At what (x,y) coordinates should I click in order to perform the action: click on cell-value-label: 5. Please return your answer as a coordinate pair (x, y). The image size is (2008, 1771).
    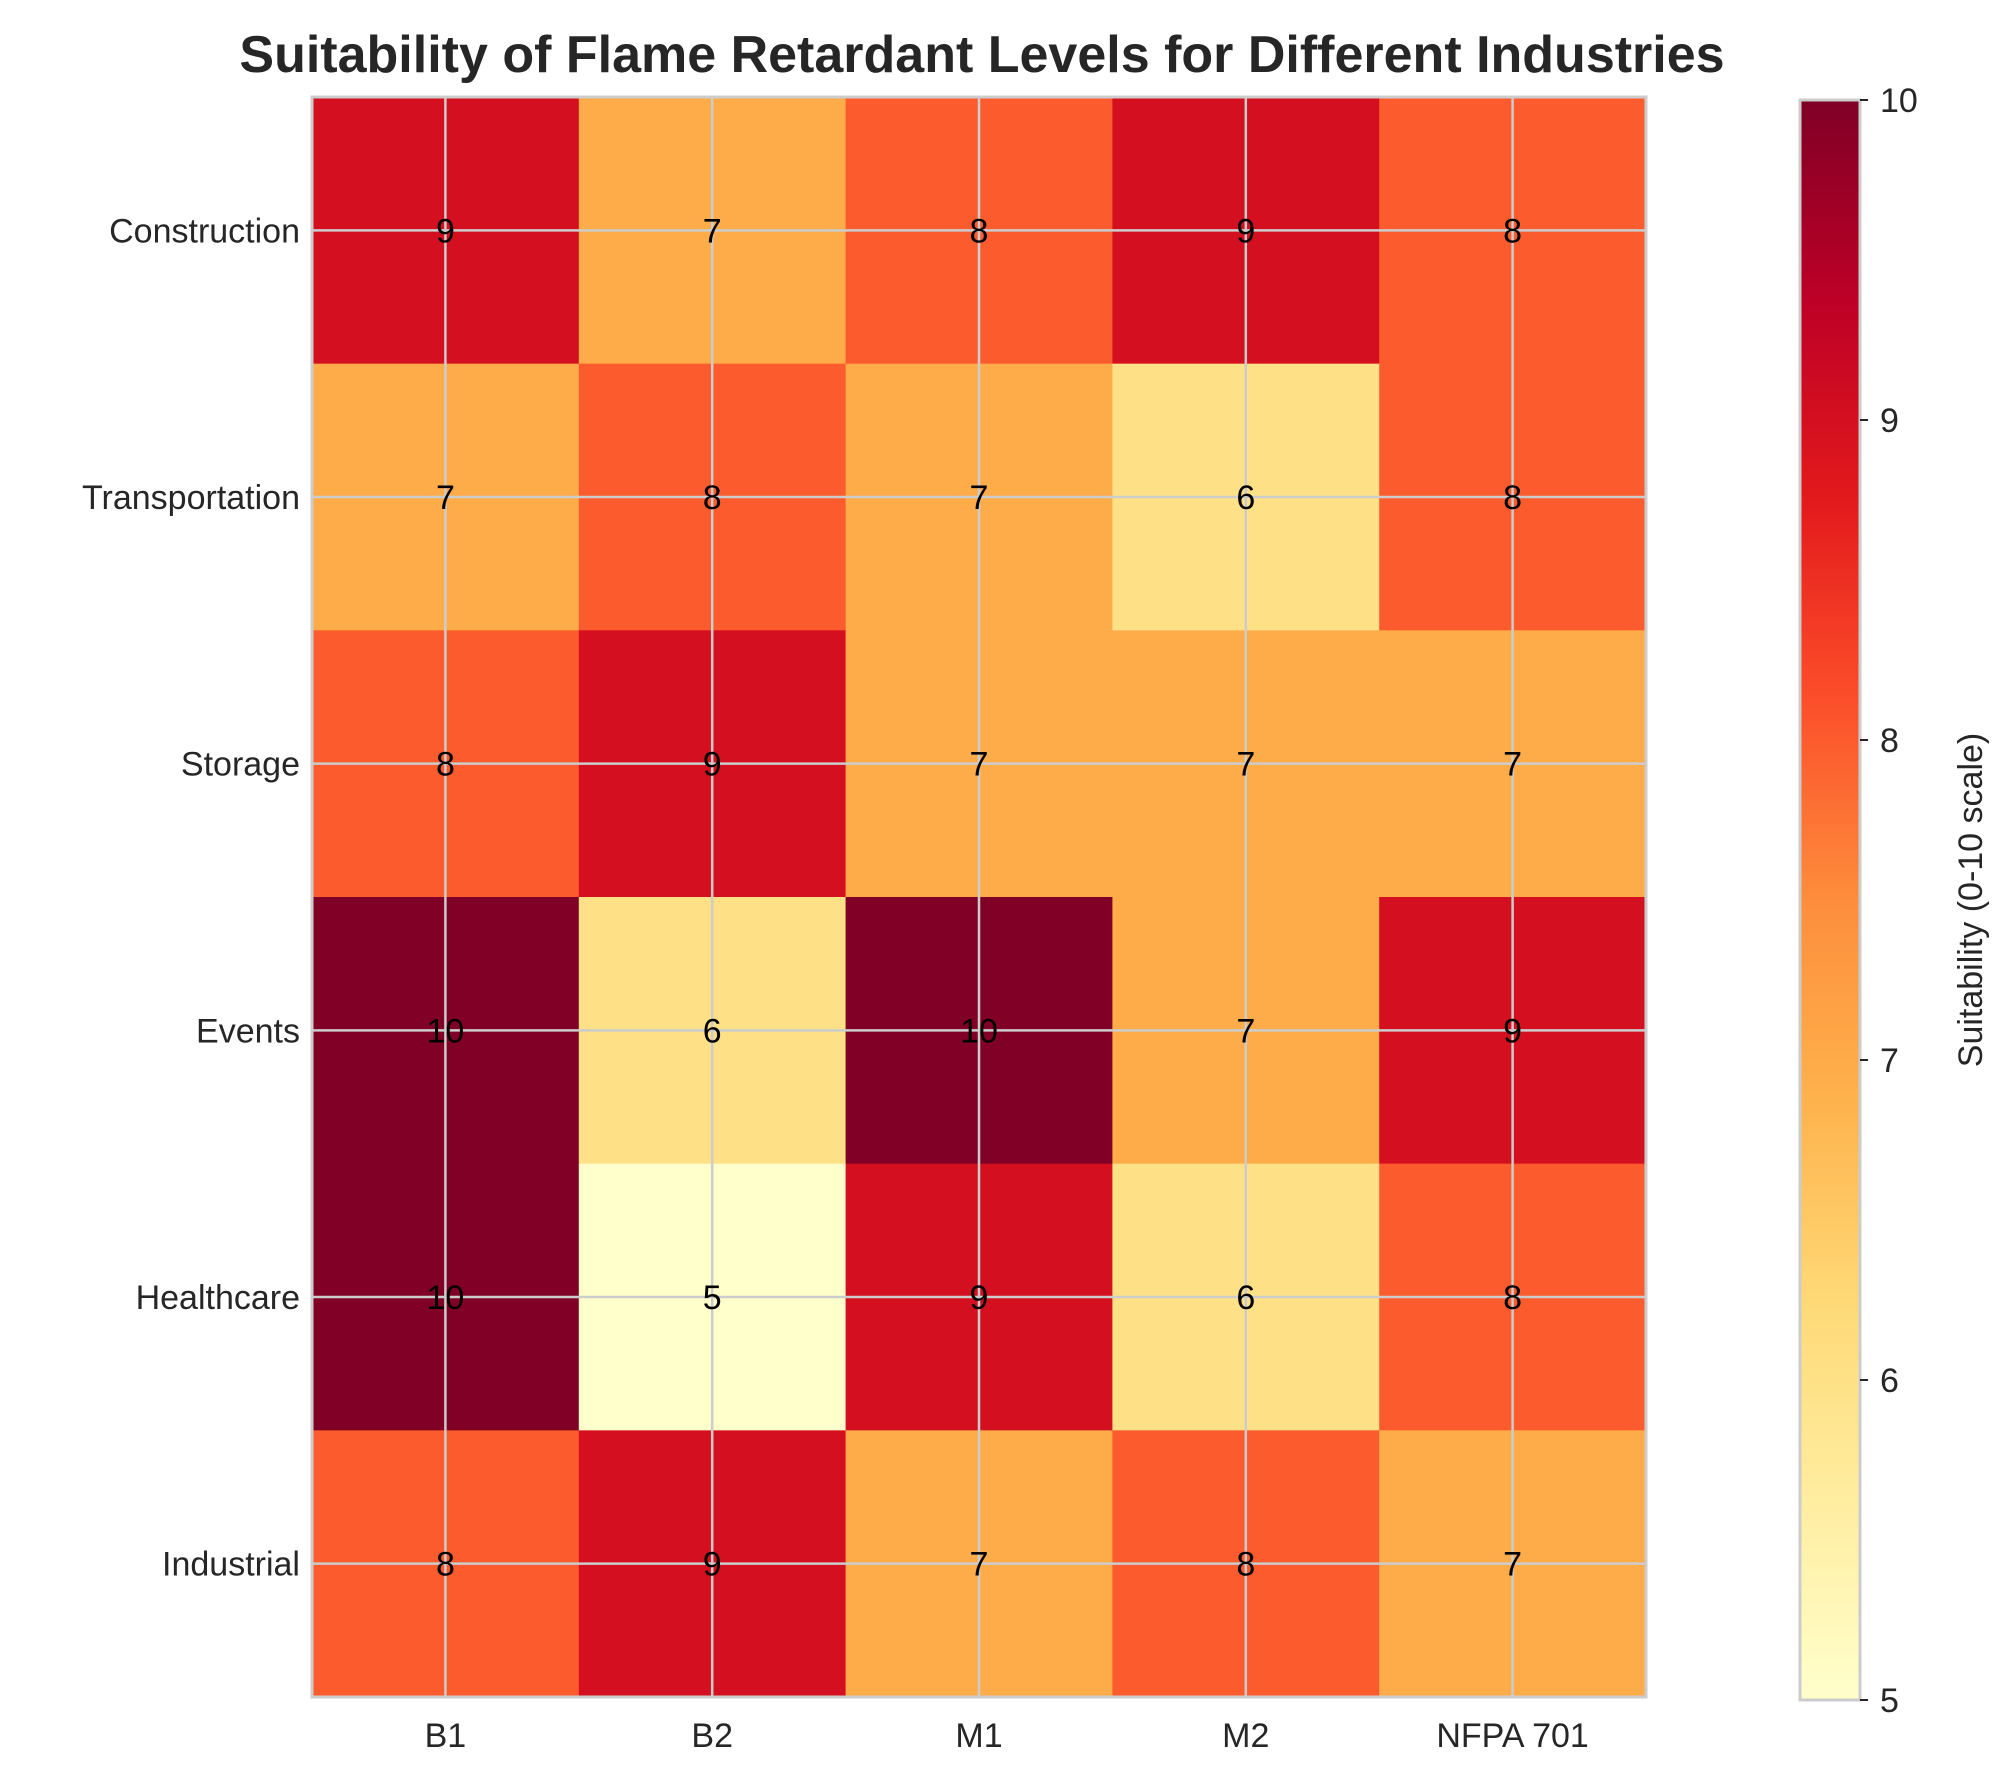
    Looking at the image, I should click on (712, 1298).